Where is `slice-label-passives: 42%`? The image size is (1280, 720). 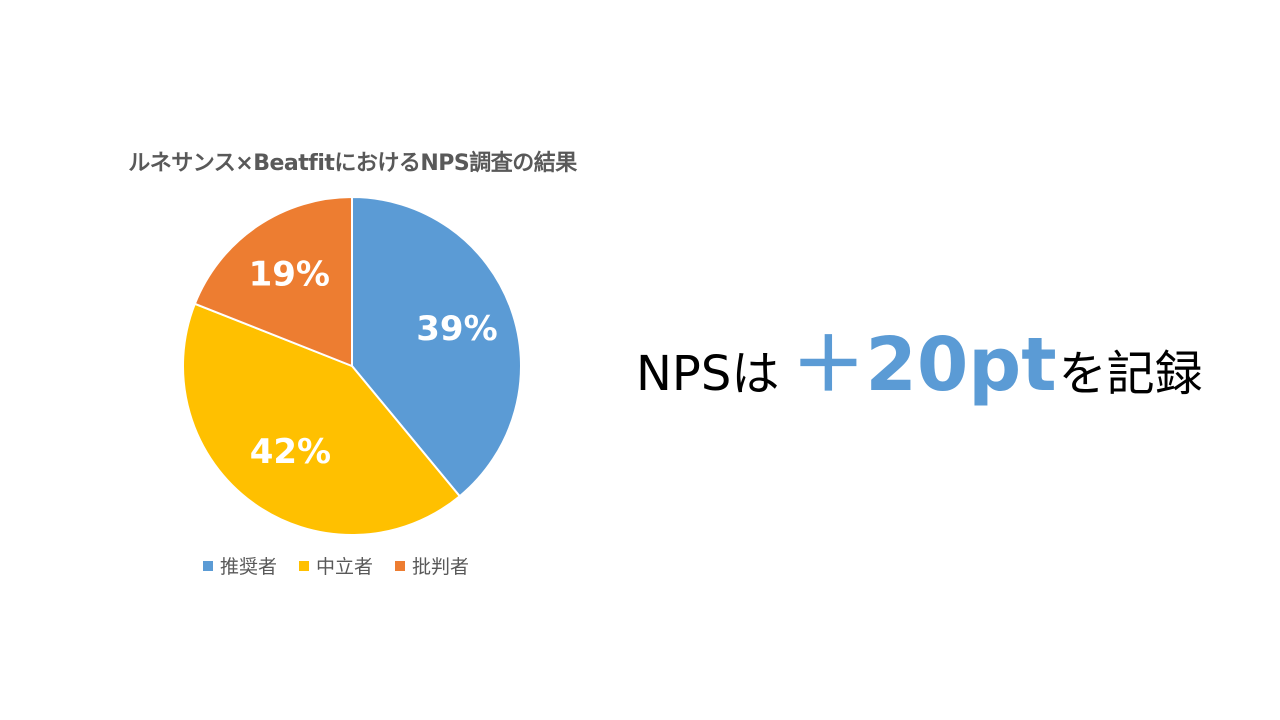 slice-label-passives: 42% is located at coordinates (290, 452).